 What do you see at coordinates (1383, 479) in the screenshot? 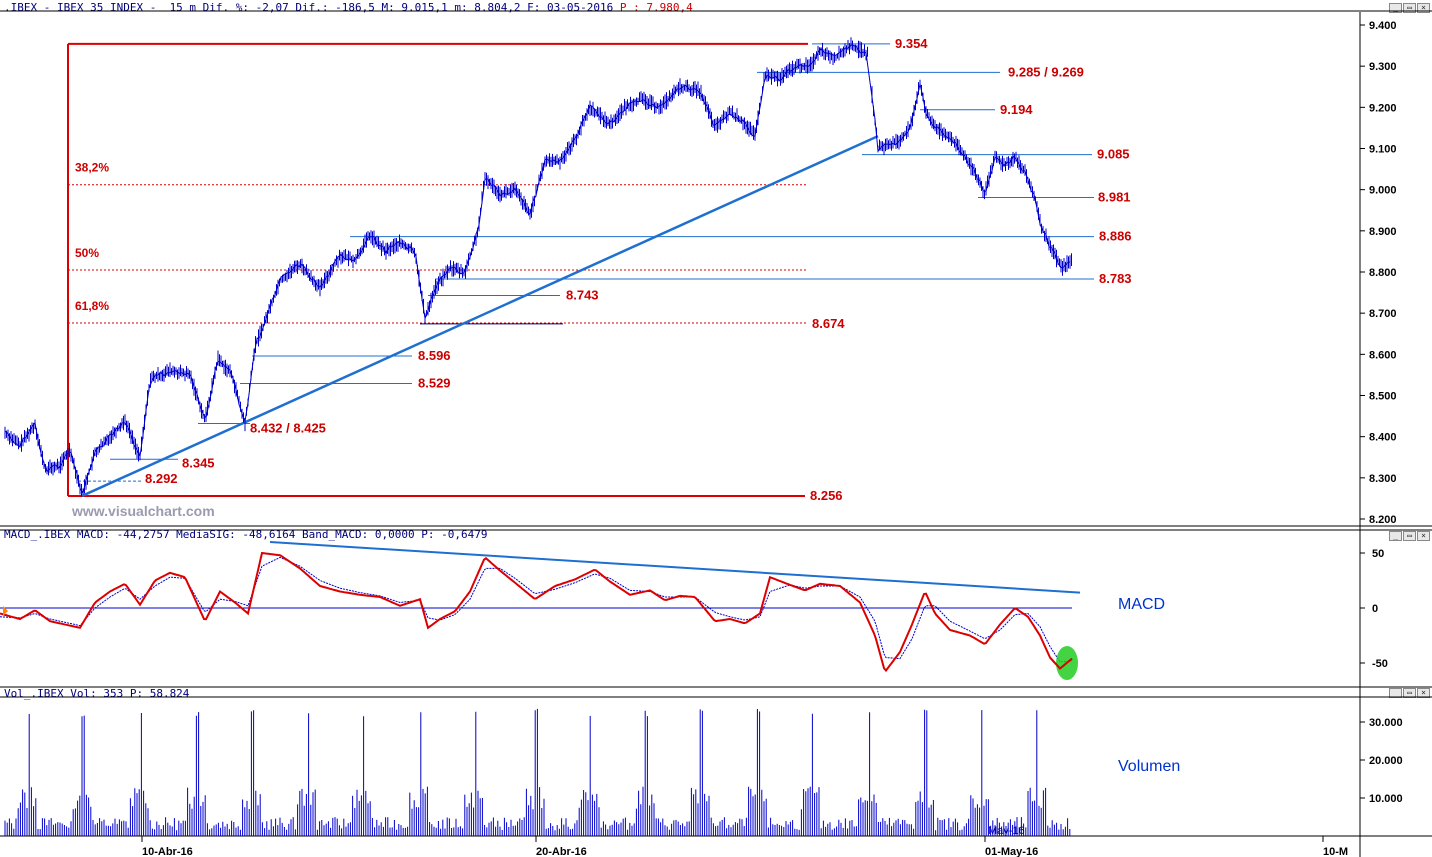
I see `price-tick-label: 8.300` at bounding box center [1383, 479].